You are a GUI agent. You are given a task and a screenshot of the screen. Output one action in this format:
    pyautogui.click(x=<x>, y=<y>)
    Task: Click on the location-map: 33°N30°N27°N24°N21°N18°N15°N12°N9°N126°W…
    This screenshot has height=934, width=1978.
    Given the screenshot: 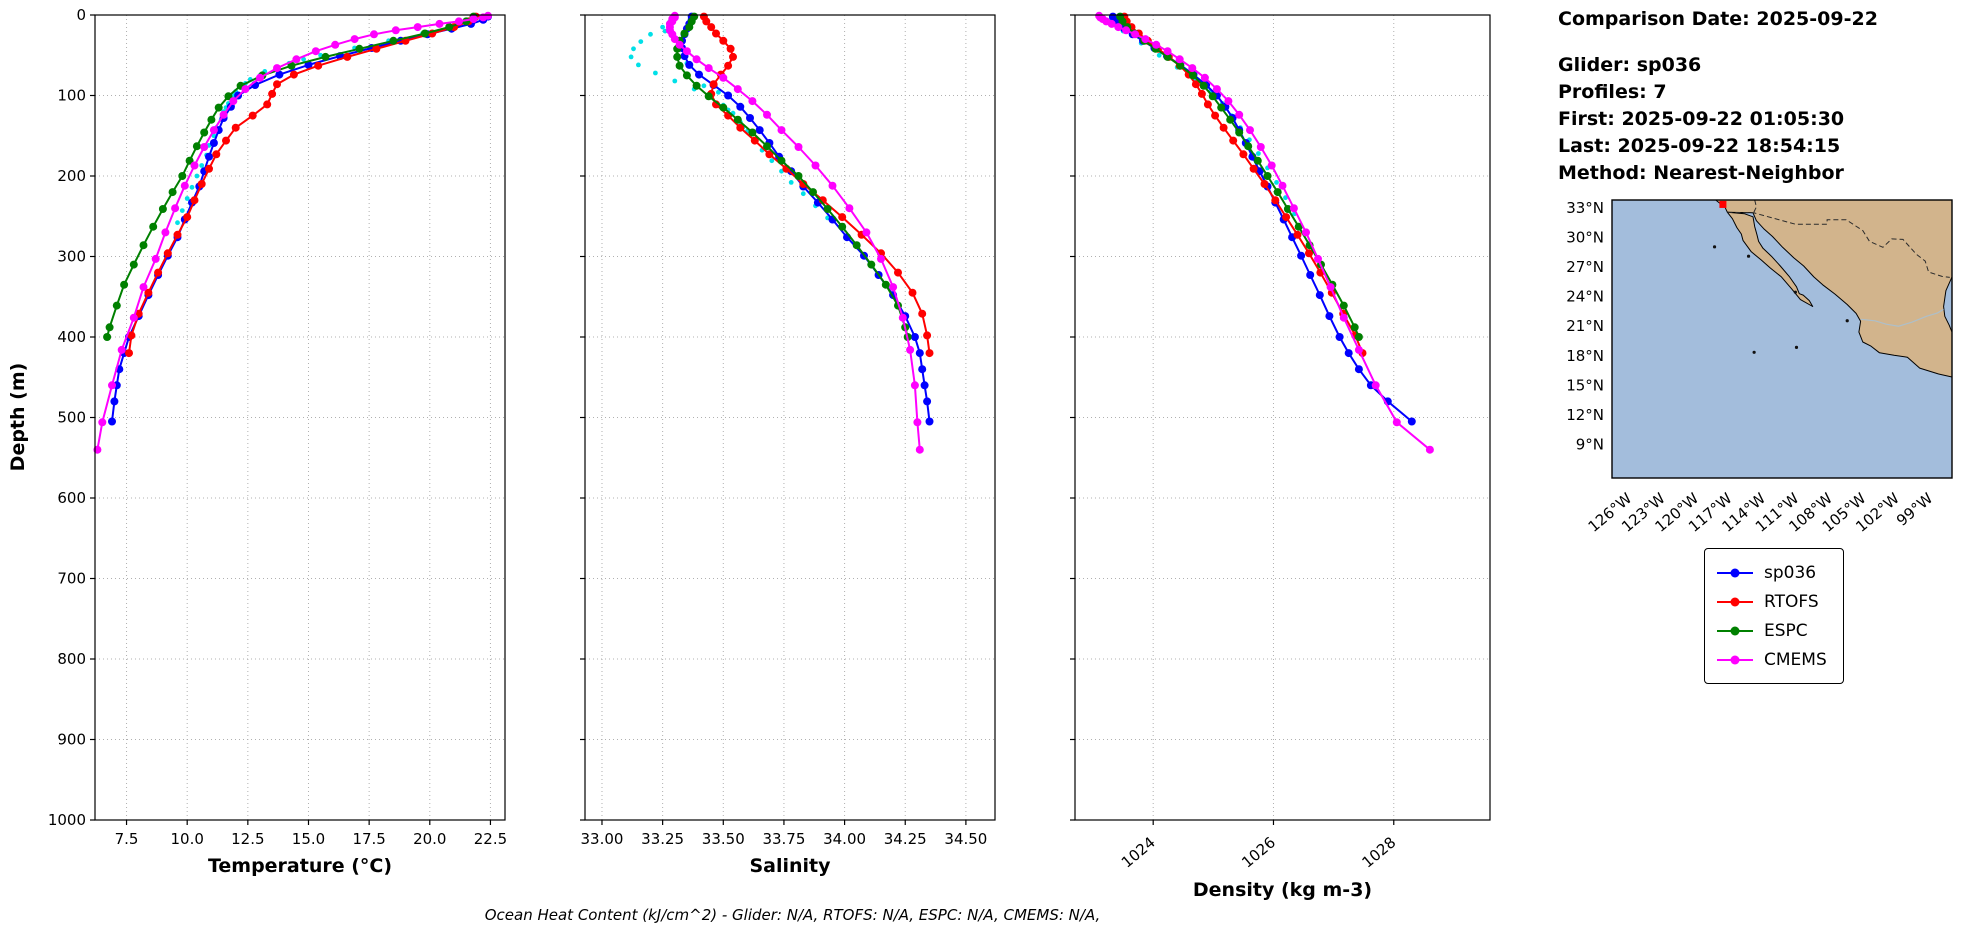 What is the action you would take?
    pyautogui.click(x=1759, y=367)
    